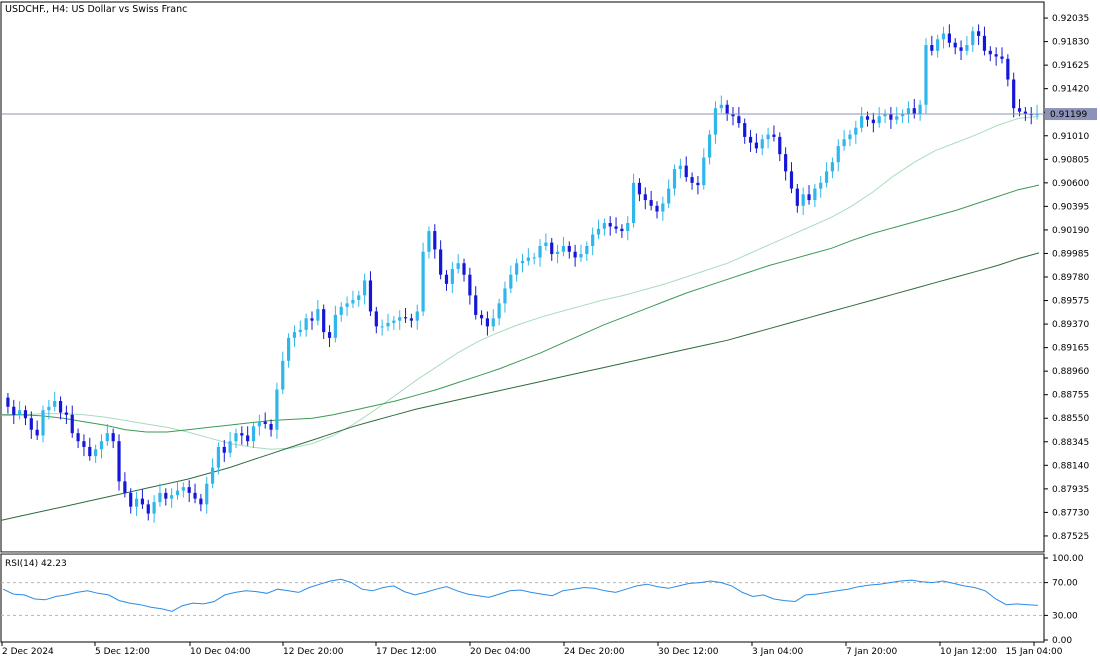 Image resolution: width=1100 pixels, height=665 pixels. What do you see at coordinates (1070, 302) in the screenshot?
I see `y-tick-label: 0.89575` at bounding box center [1070, 302].